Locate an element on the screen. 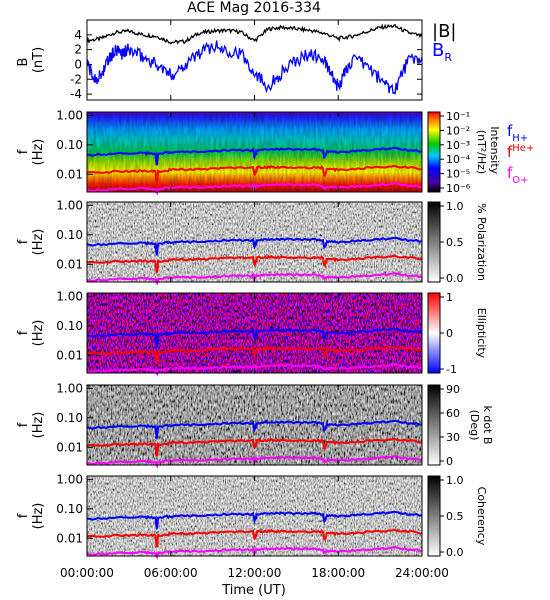 This screenshot has width=550, height=600. kdotb-colorbar-label: k dot B(Deg) is located at coordinates (481, 425).